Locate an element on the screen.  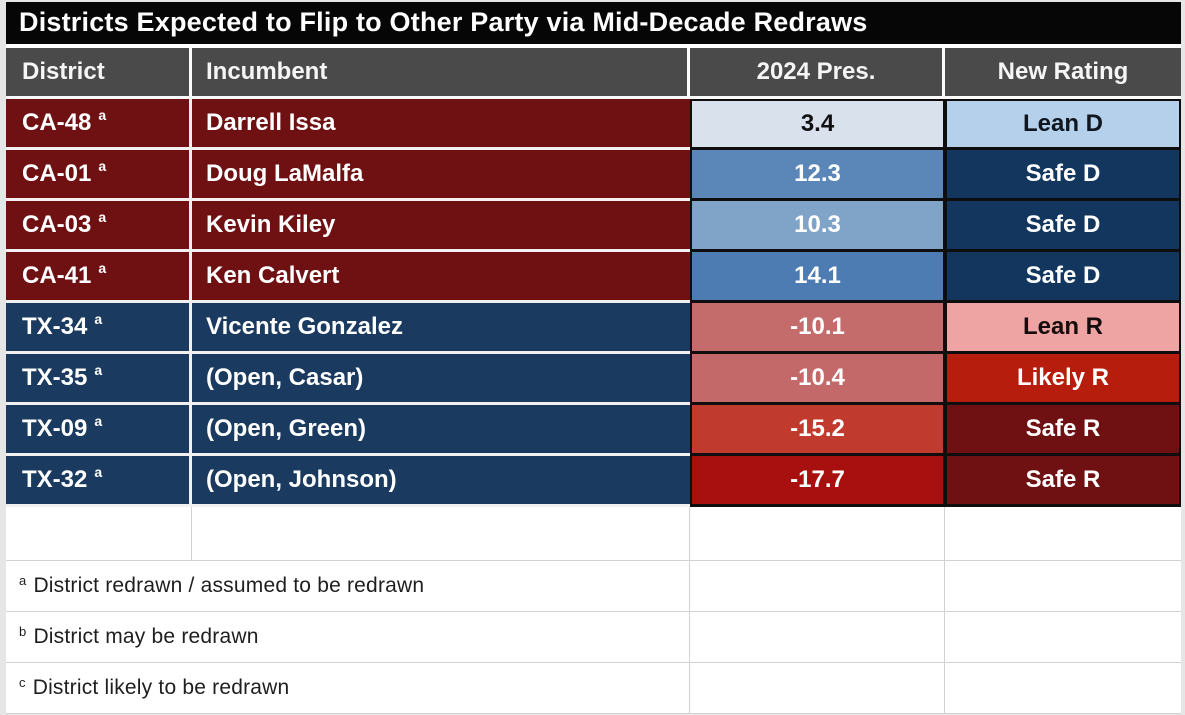
pres-margin-cell: 3.4 is located at coordinates (817, 124).